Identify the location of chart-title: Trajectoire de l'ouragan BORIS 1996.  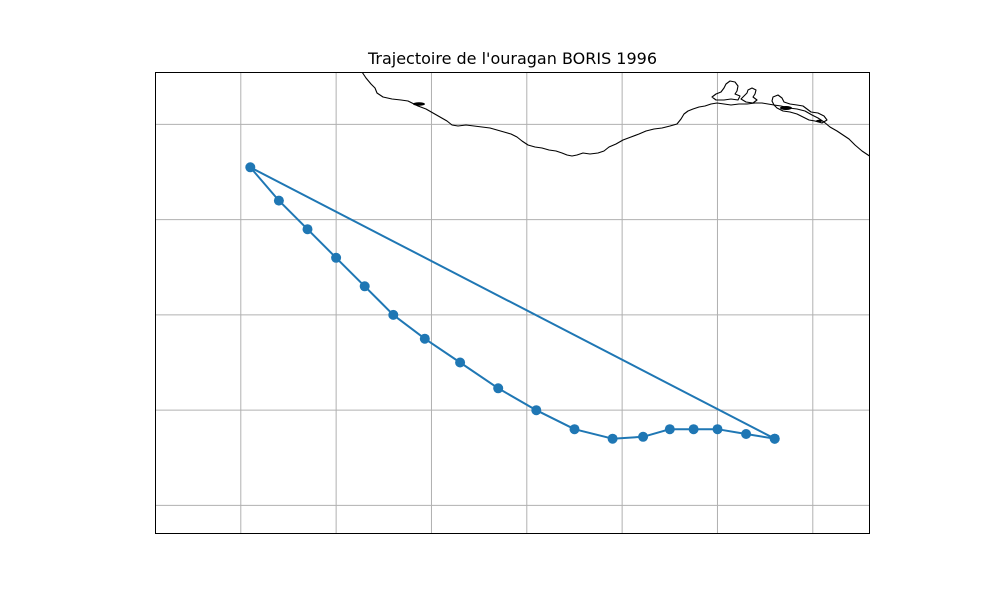
(512, 58).